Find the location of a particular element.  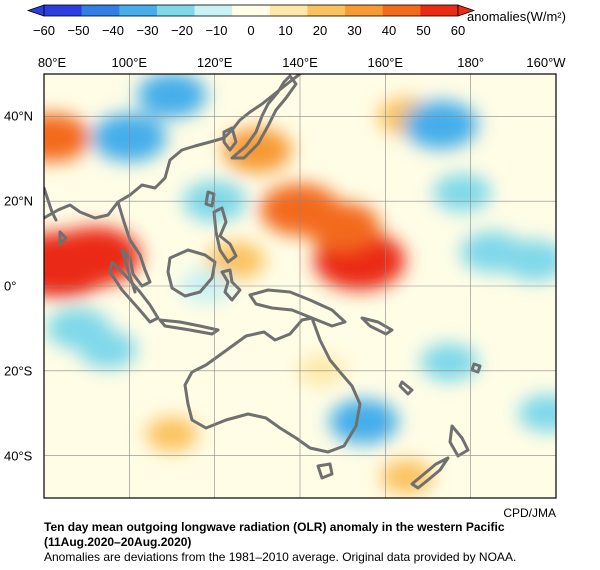

coast-australia is located at coordinates (272, 385).